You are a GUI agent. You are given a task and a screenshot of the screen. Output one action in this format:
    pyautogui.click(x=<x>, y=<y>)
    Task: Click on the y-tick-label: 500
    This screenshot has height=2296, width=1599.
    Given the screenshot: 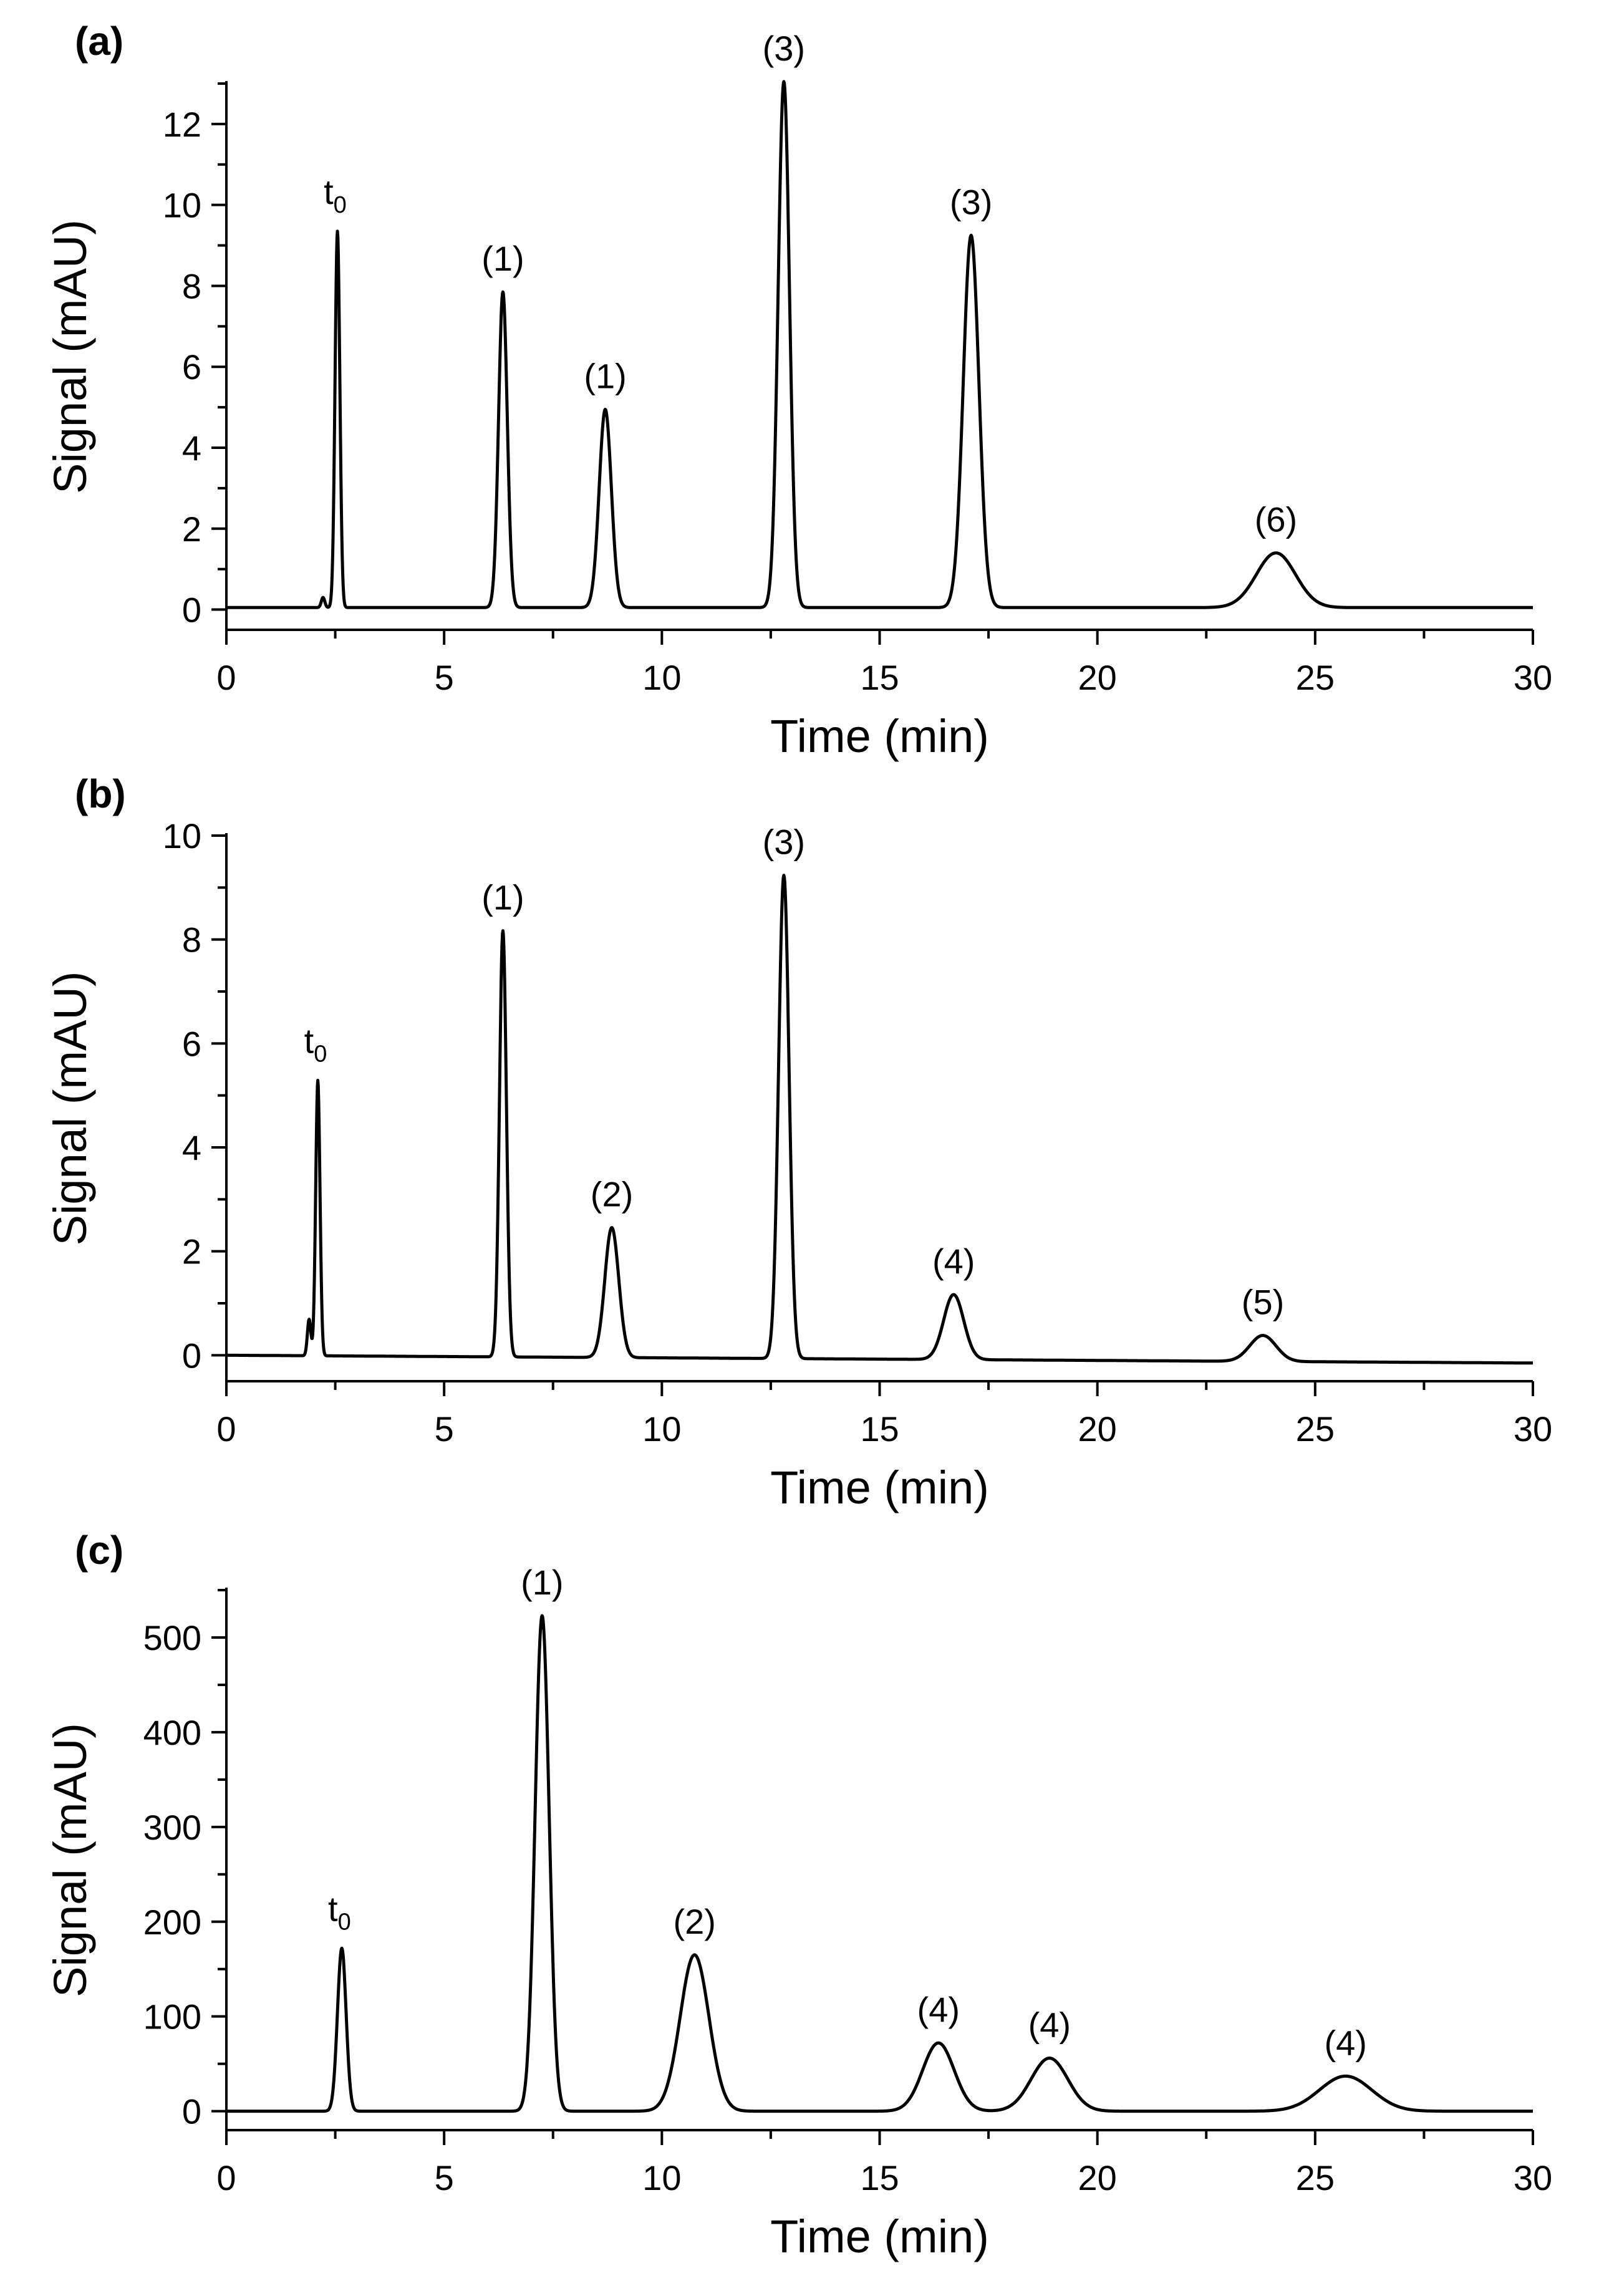 What is the action you would take?
    pyautogui.click(x=172, y=1637)
    